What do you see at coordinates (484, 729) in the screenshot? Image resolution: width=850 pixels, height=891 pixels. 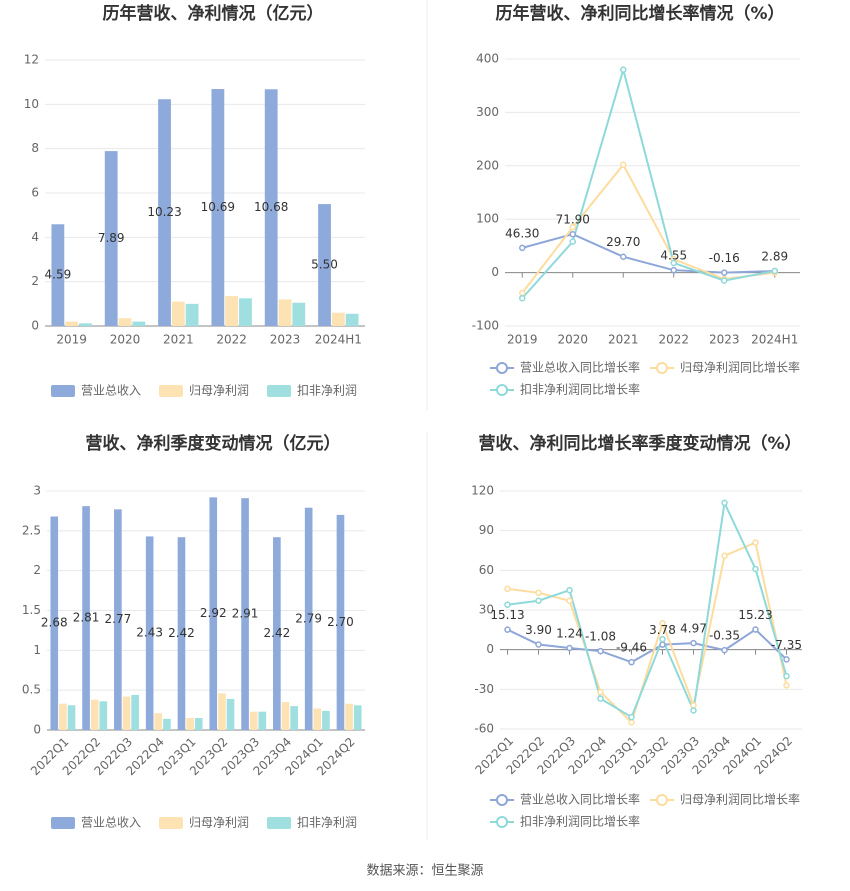 I see `y-tick-label: -60` at bounding box center [484, 729].